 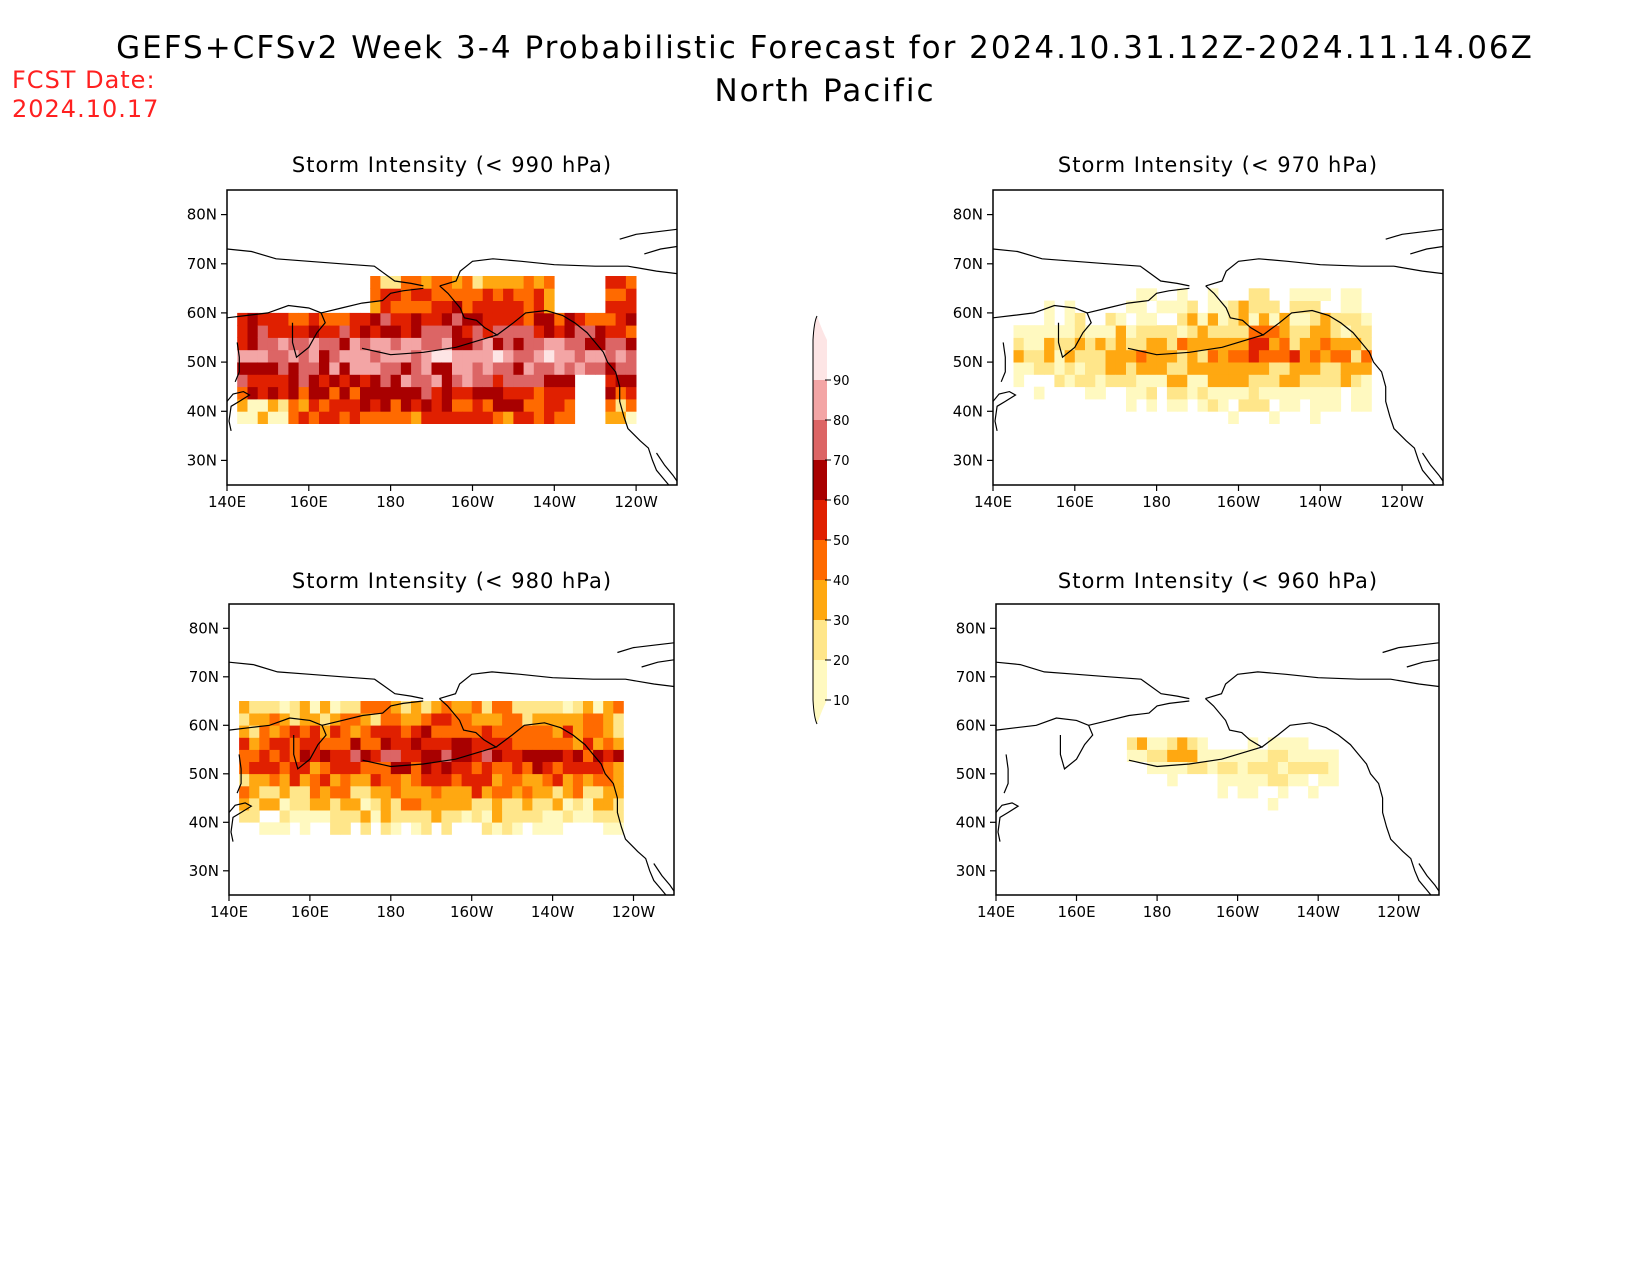 I want to click on lat-tick-label: 60N, so click(x=971, y=725).